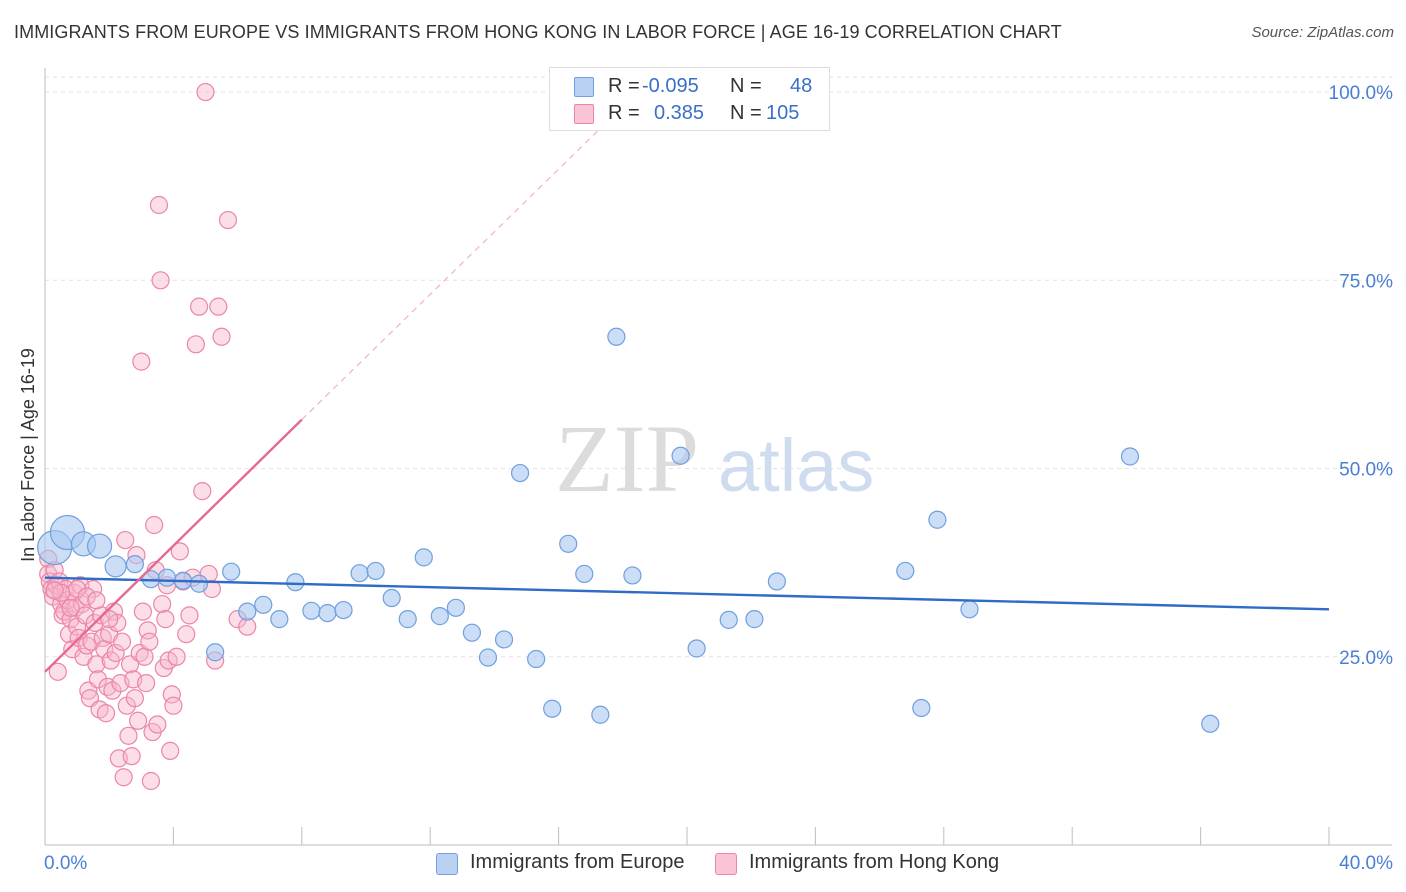 Image resolution: width=1406 pixels, height=892 pixels. I want to click on correlation-legend: R = -0.095 N = 48 R = 0.385 N = 105, so click(689, 99).